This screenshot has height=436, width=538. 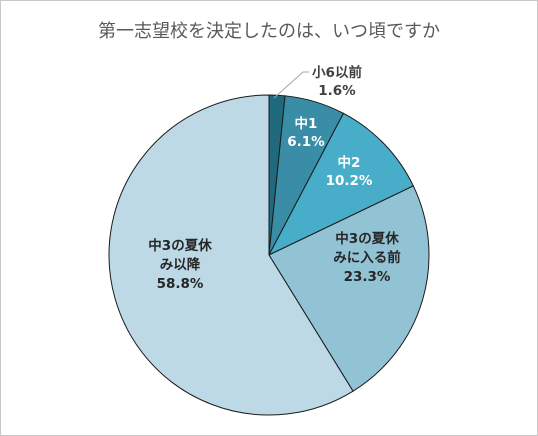 What do you see at coordinates (337, 81) in the screenshot?
I see `slice-label: 小6以前 1.6%` at bounding box center [337, 81].